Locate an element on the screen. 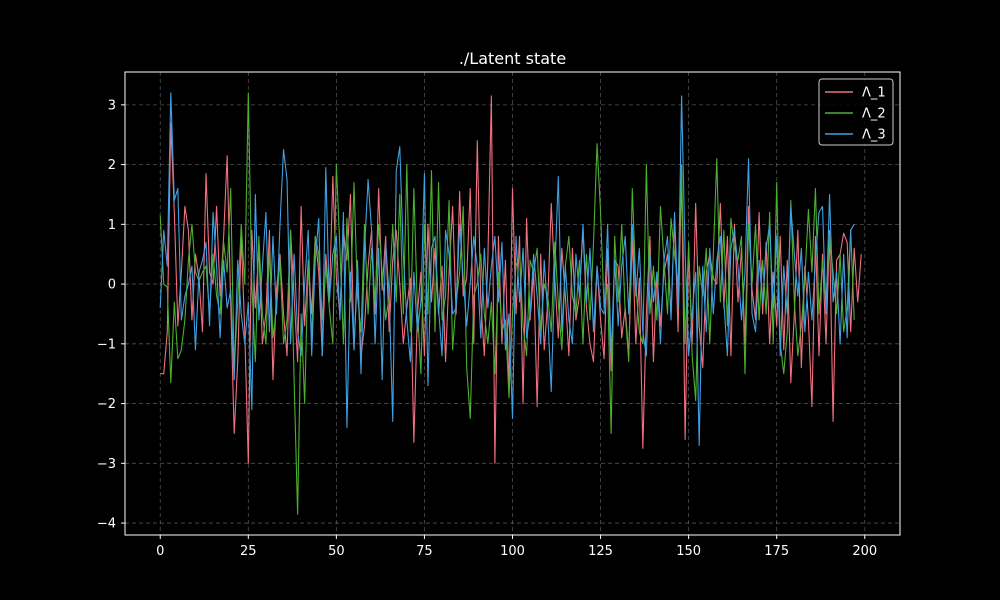 The width and height of the screenshot is (1000, 600). x-tick-label: 150 is located at coordinates (688, 551).